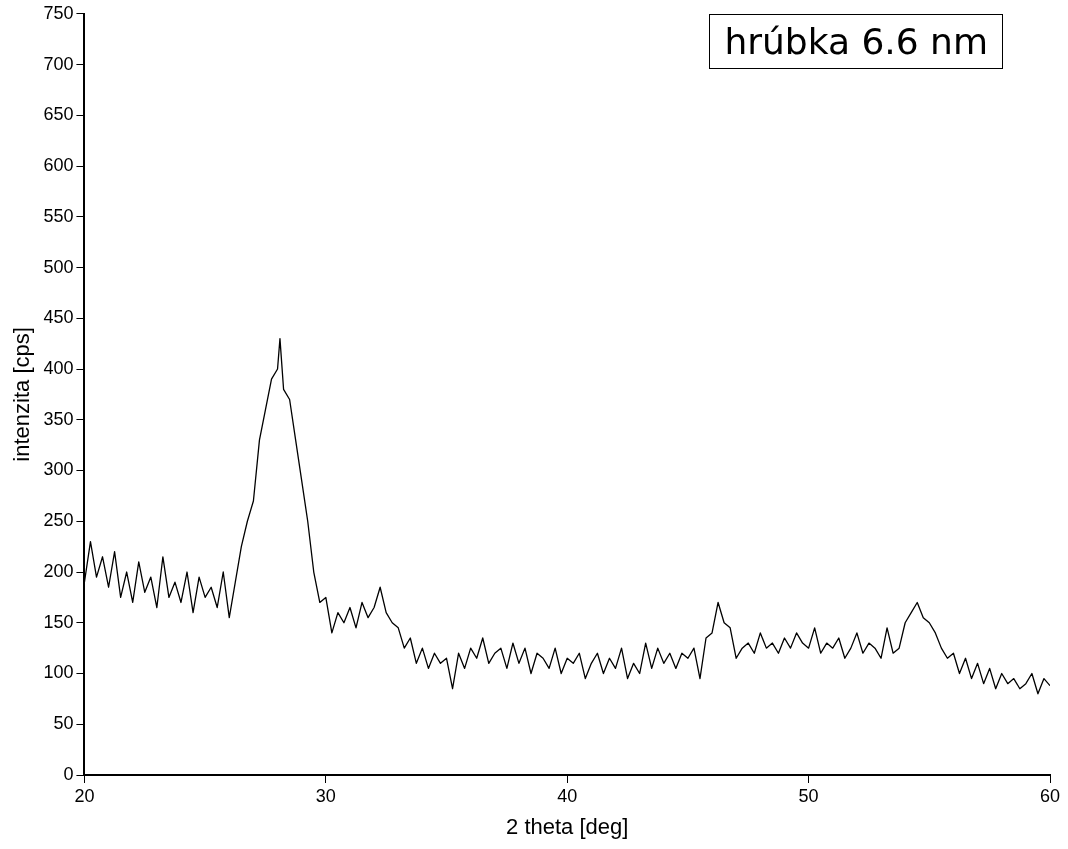  I want to click on y-tick-label: 100, so click(58, 672).